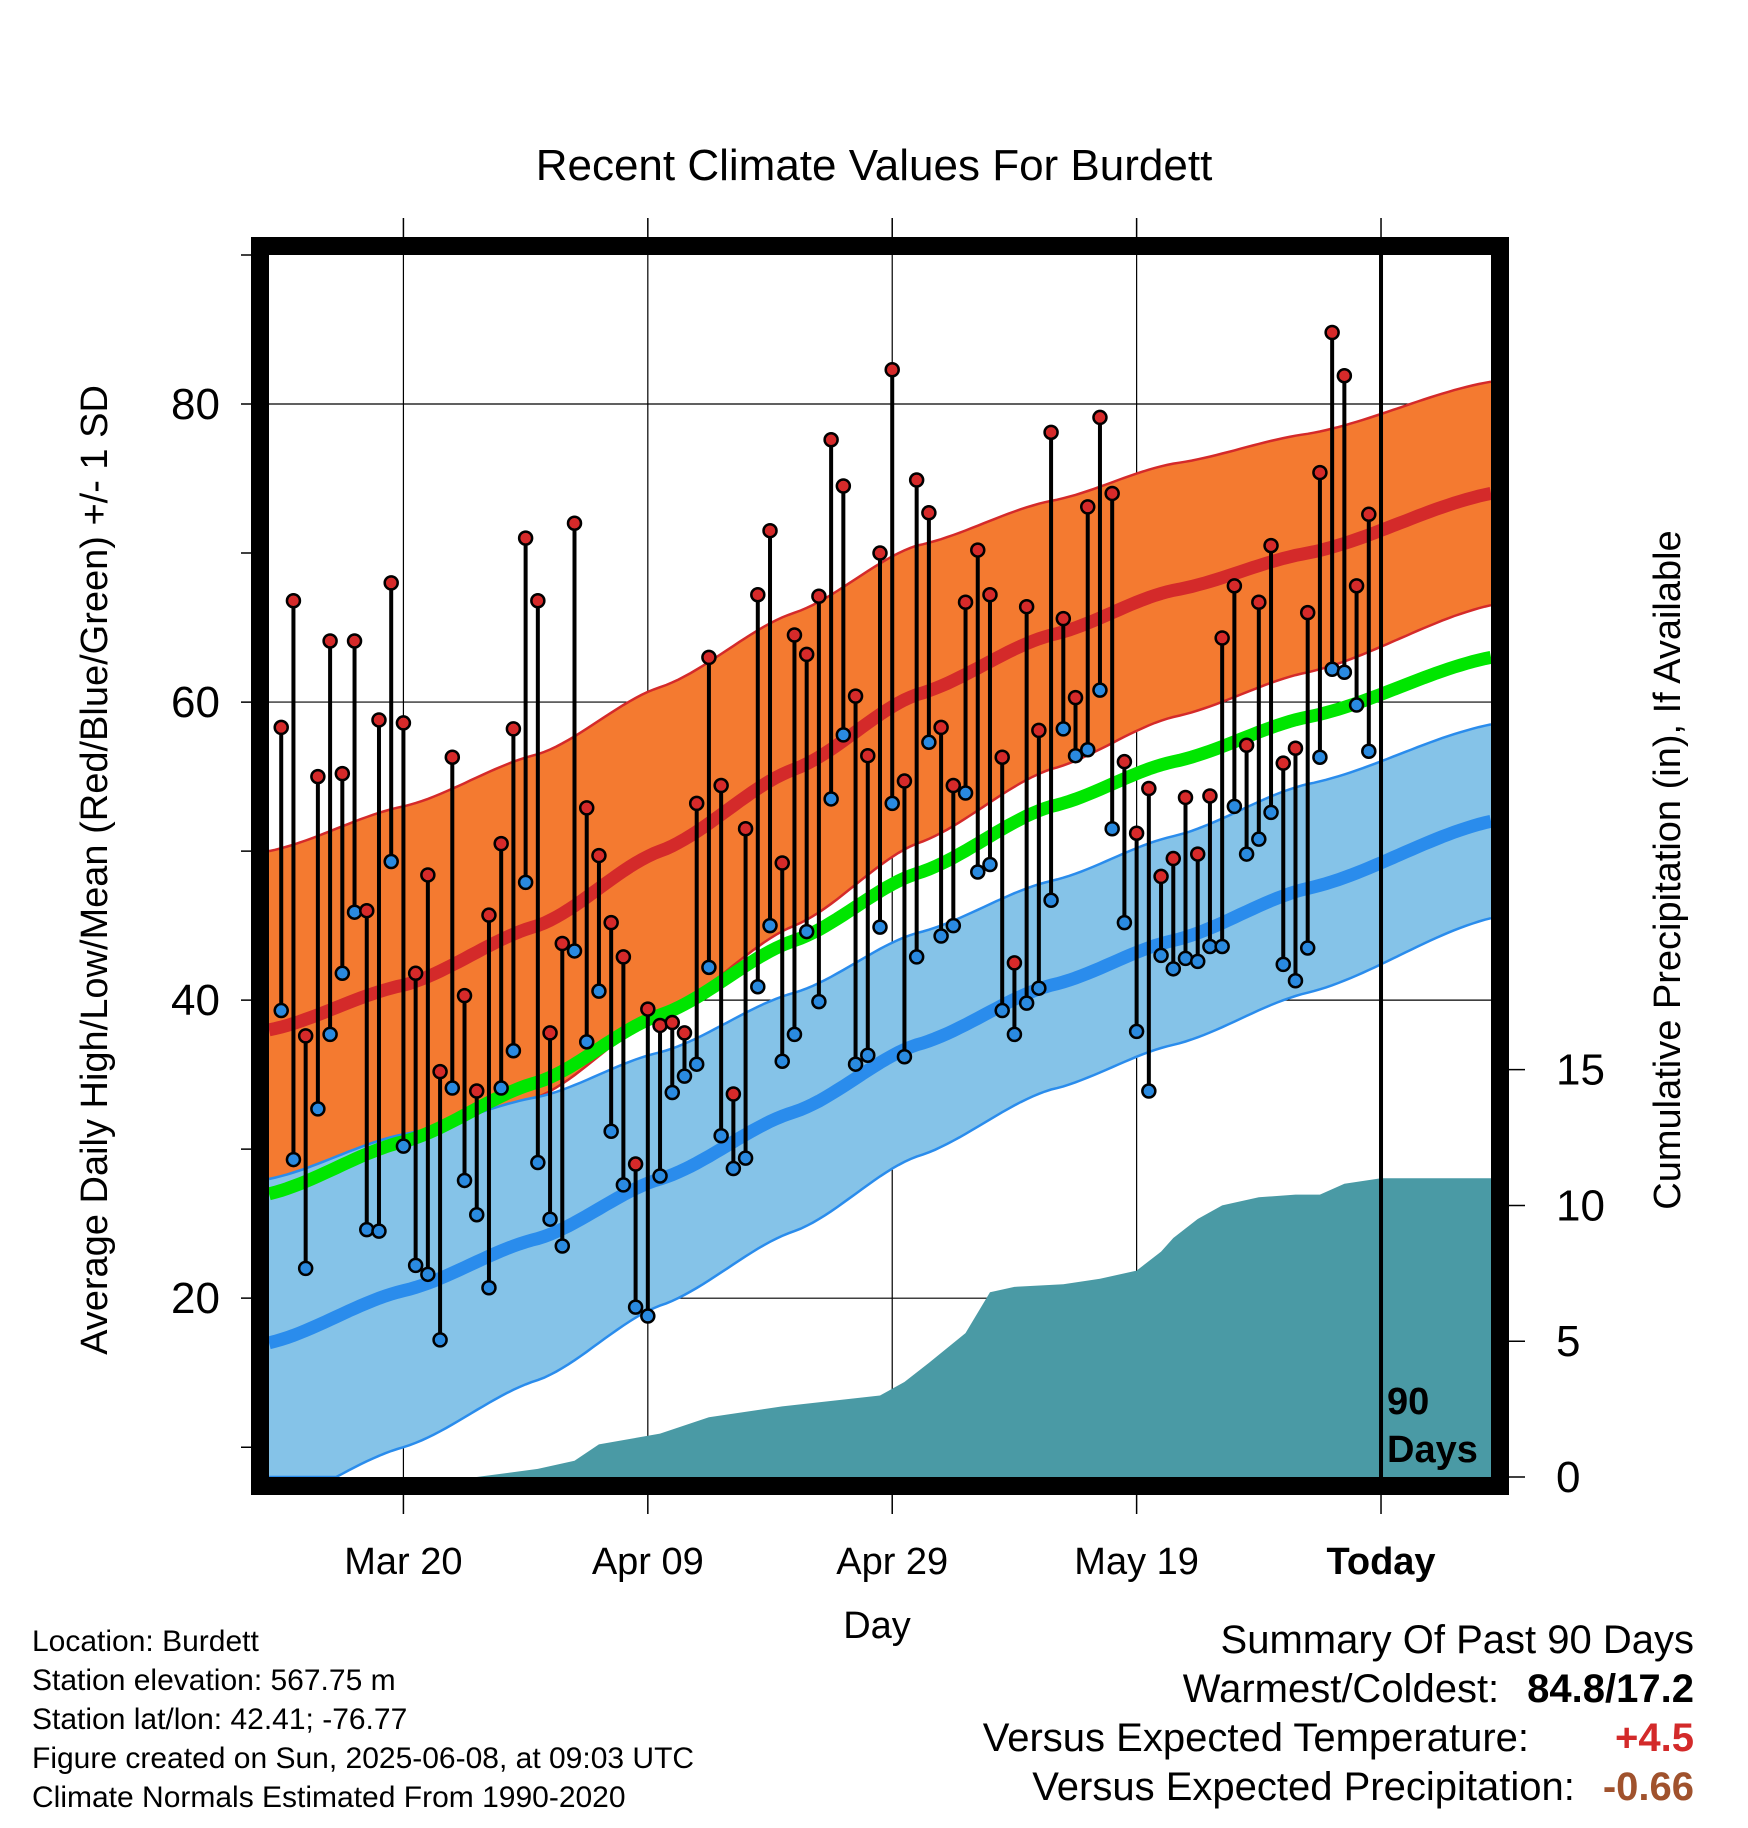 This screenshot has height=1828, width=1748. Describe the element at coordinates (1432, 1426) in the screenshot. I see `days-label: 90 Days` at that location.